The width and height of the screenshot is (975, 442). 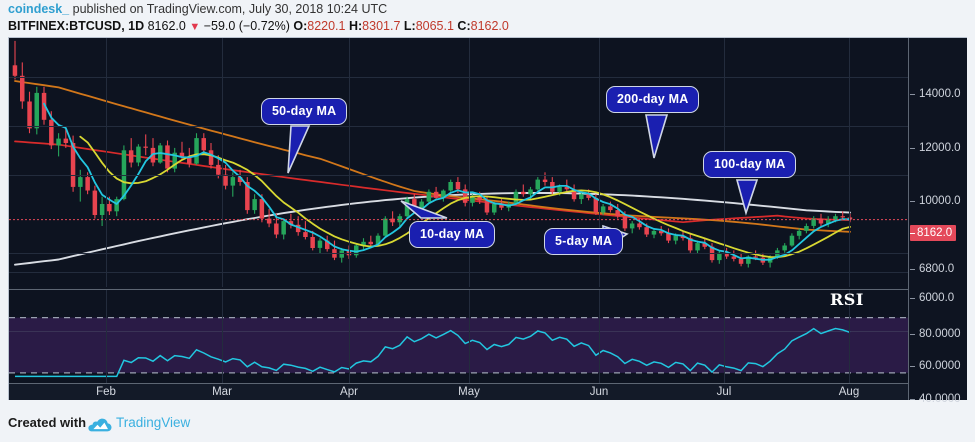 I want to click on low-value: 8065.1, so click(x=434, y=26).